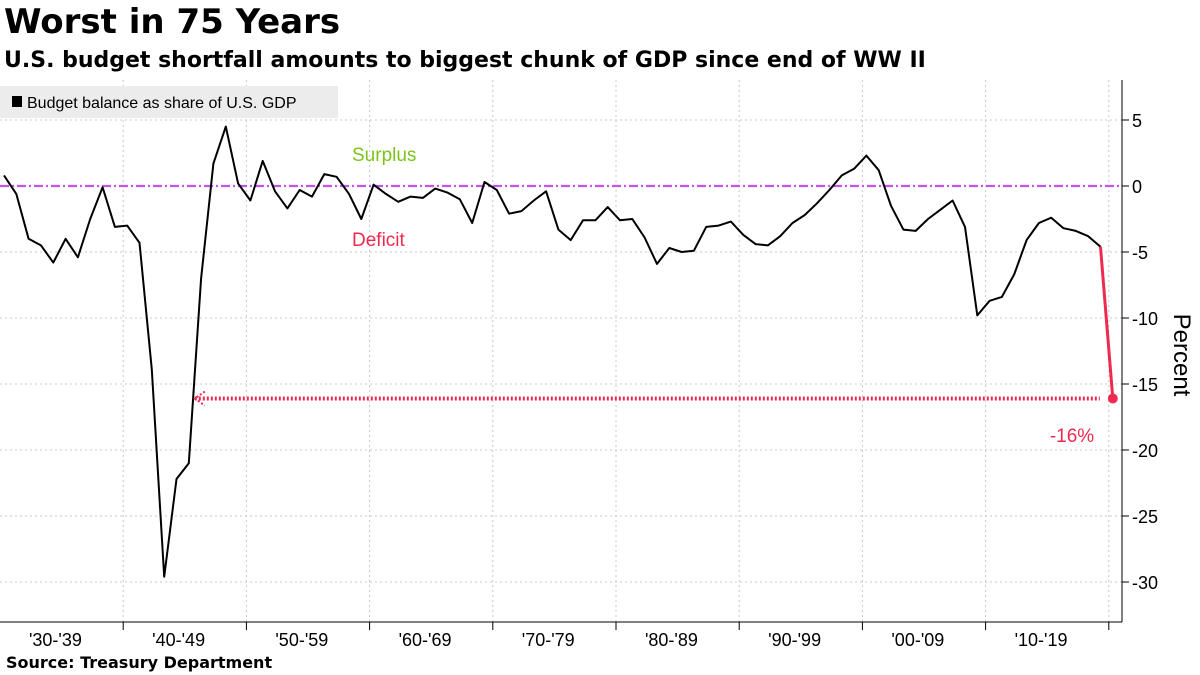 The image size is (1200, 675). Describe the element at coordinates (1145, 583) in the screenshot. I see `y-tick-label: -30` at that location.